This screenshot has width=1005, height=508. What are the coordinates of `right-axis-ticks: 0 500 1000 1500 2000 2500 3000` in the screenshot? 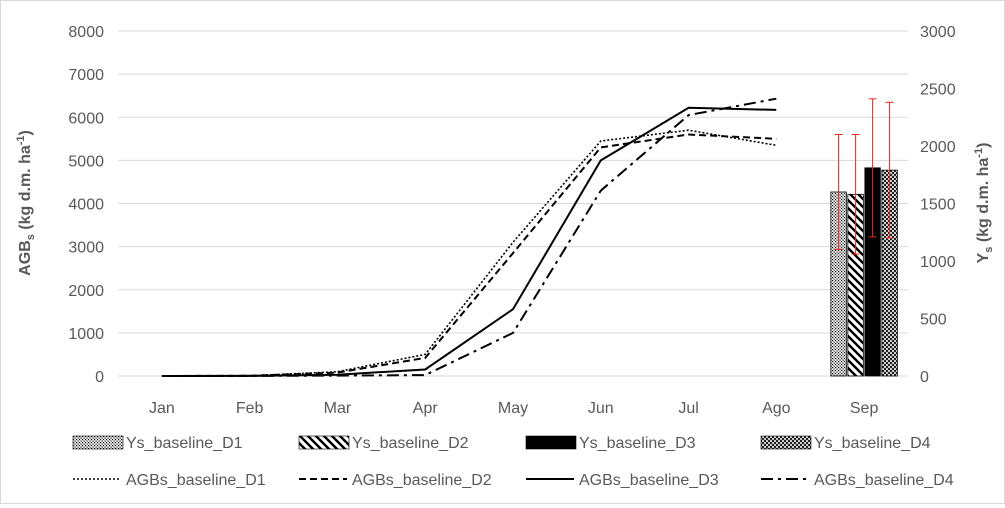 It's located at (938, 205).